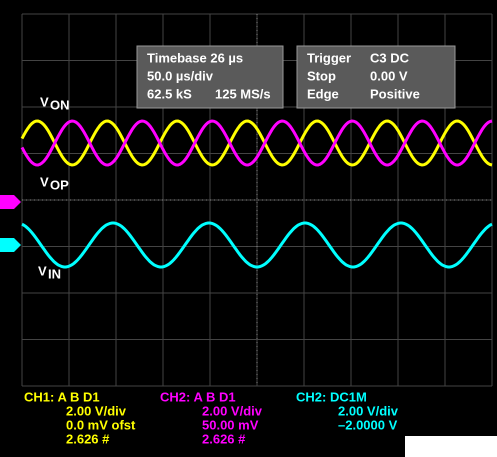 The height and width of the screenshot is (457, 497). What do you see at coordinates (195, 57) in the screenshot?
I see `timebase-text: Timebase 26 µs` at bounding box center [195, 57].